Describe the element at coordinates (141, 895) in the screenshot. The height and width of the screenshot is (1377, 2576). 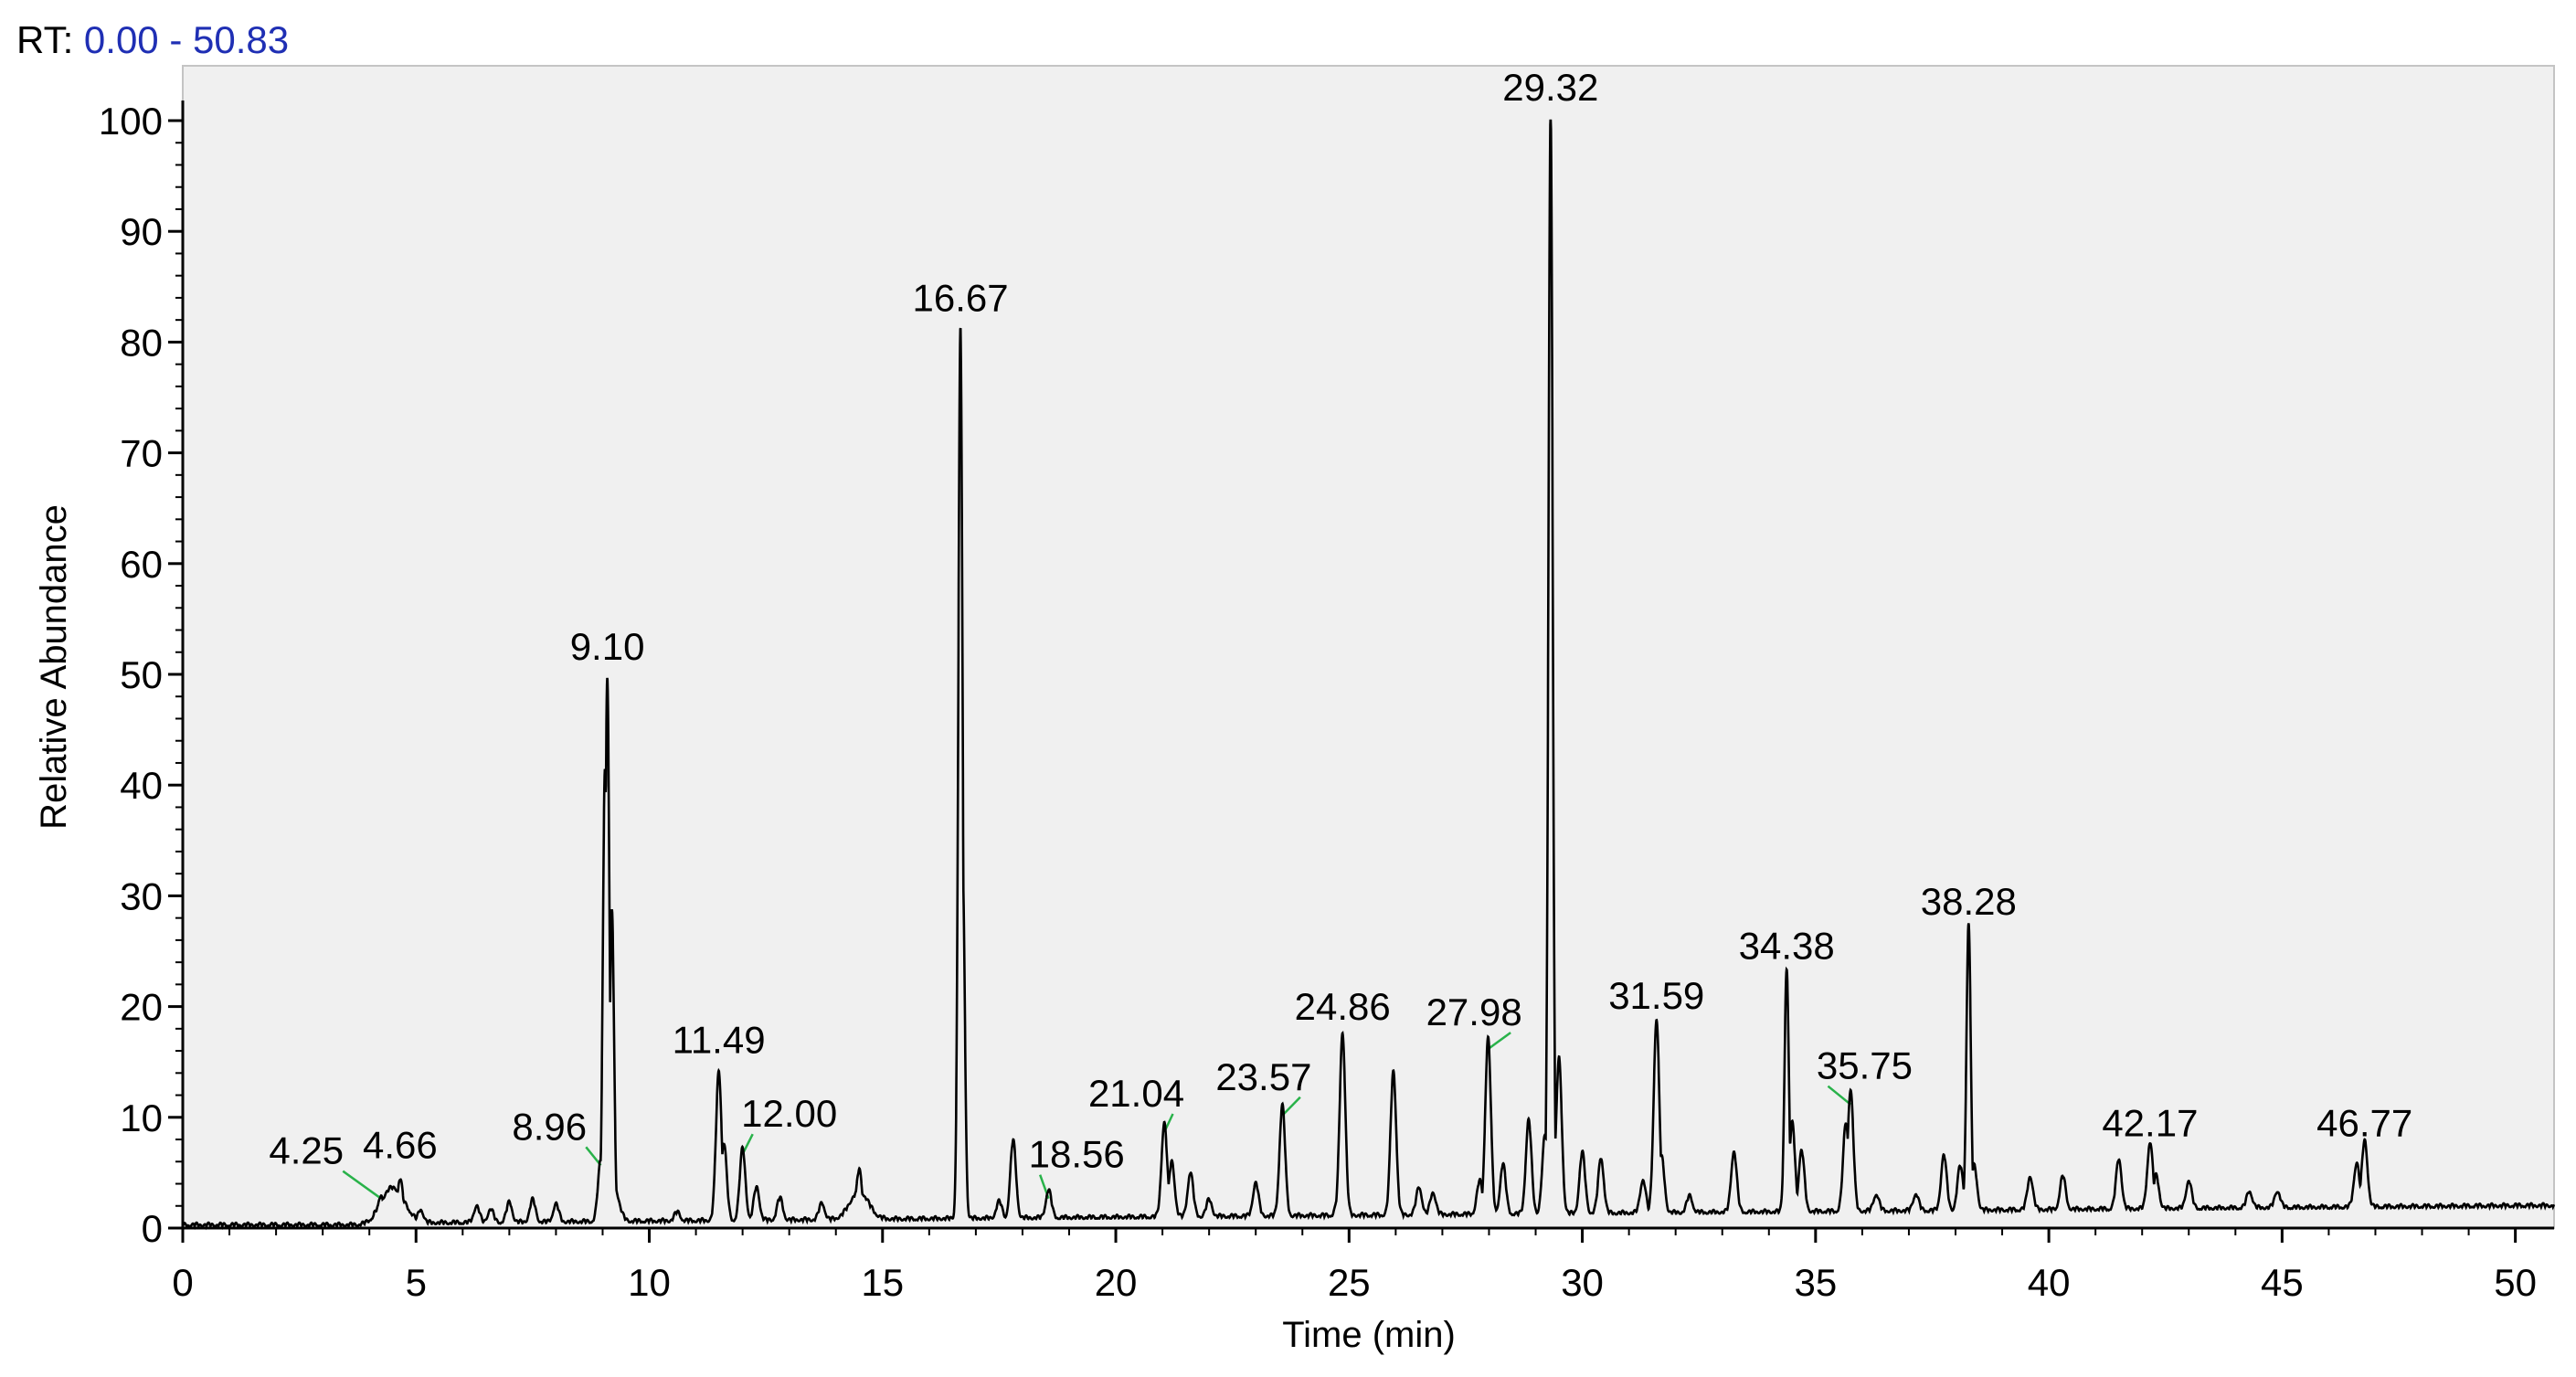
I see `y-tick-label: 30` at that location.